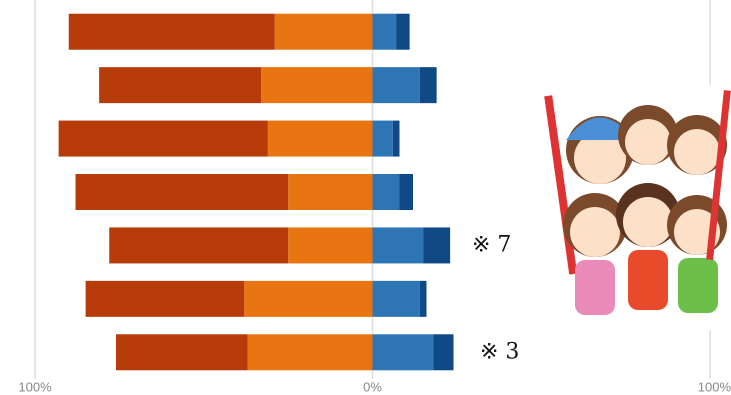  Describe the element at coordinates (491, 244) in the screenshot. I see `annotation: ※ 7` at that location.